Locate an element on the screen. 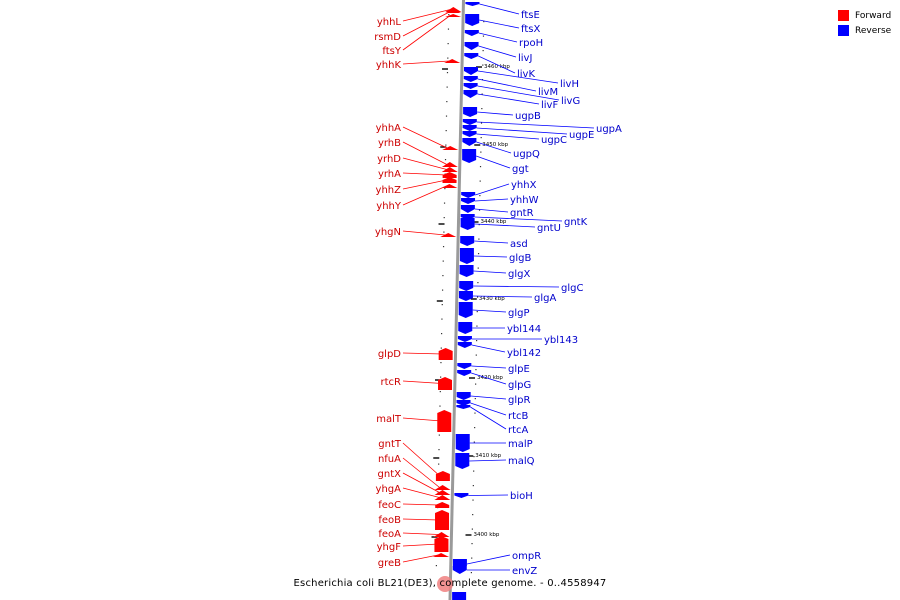 Image resolution: width=900 pixels, height=600 pixels. legend-forward: Forward is located at coordinates (864, 15).